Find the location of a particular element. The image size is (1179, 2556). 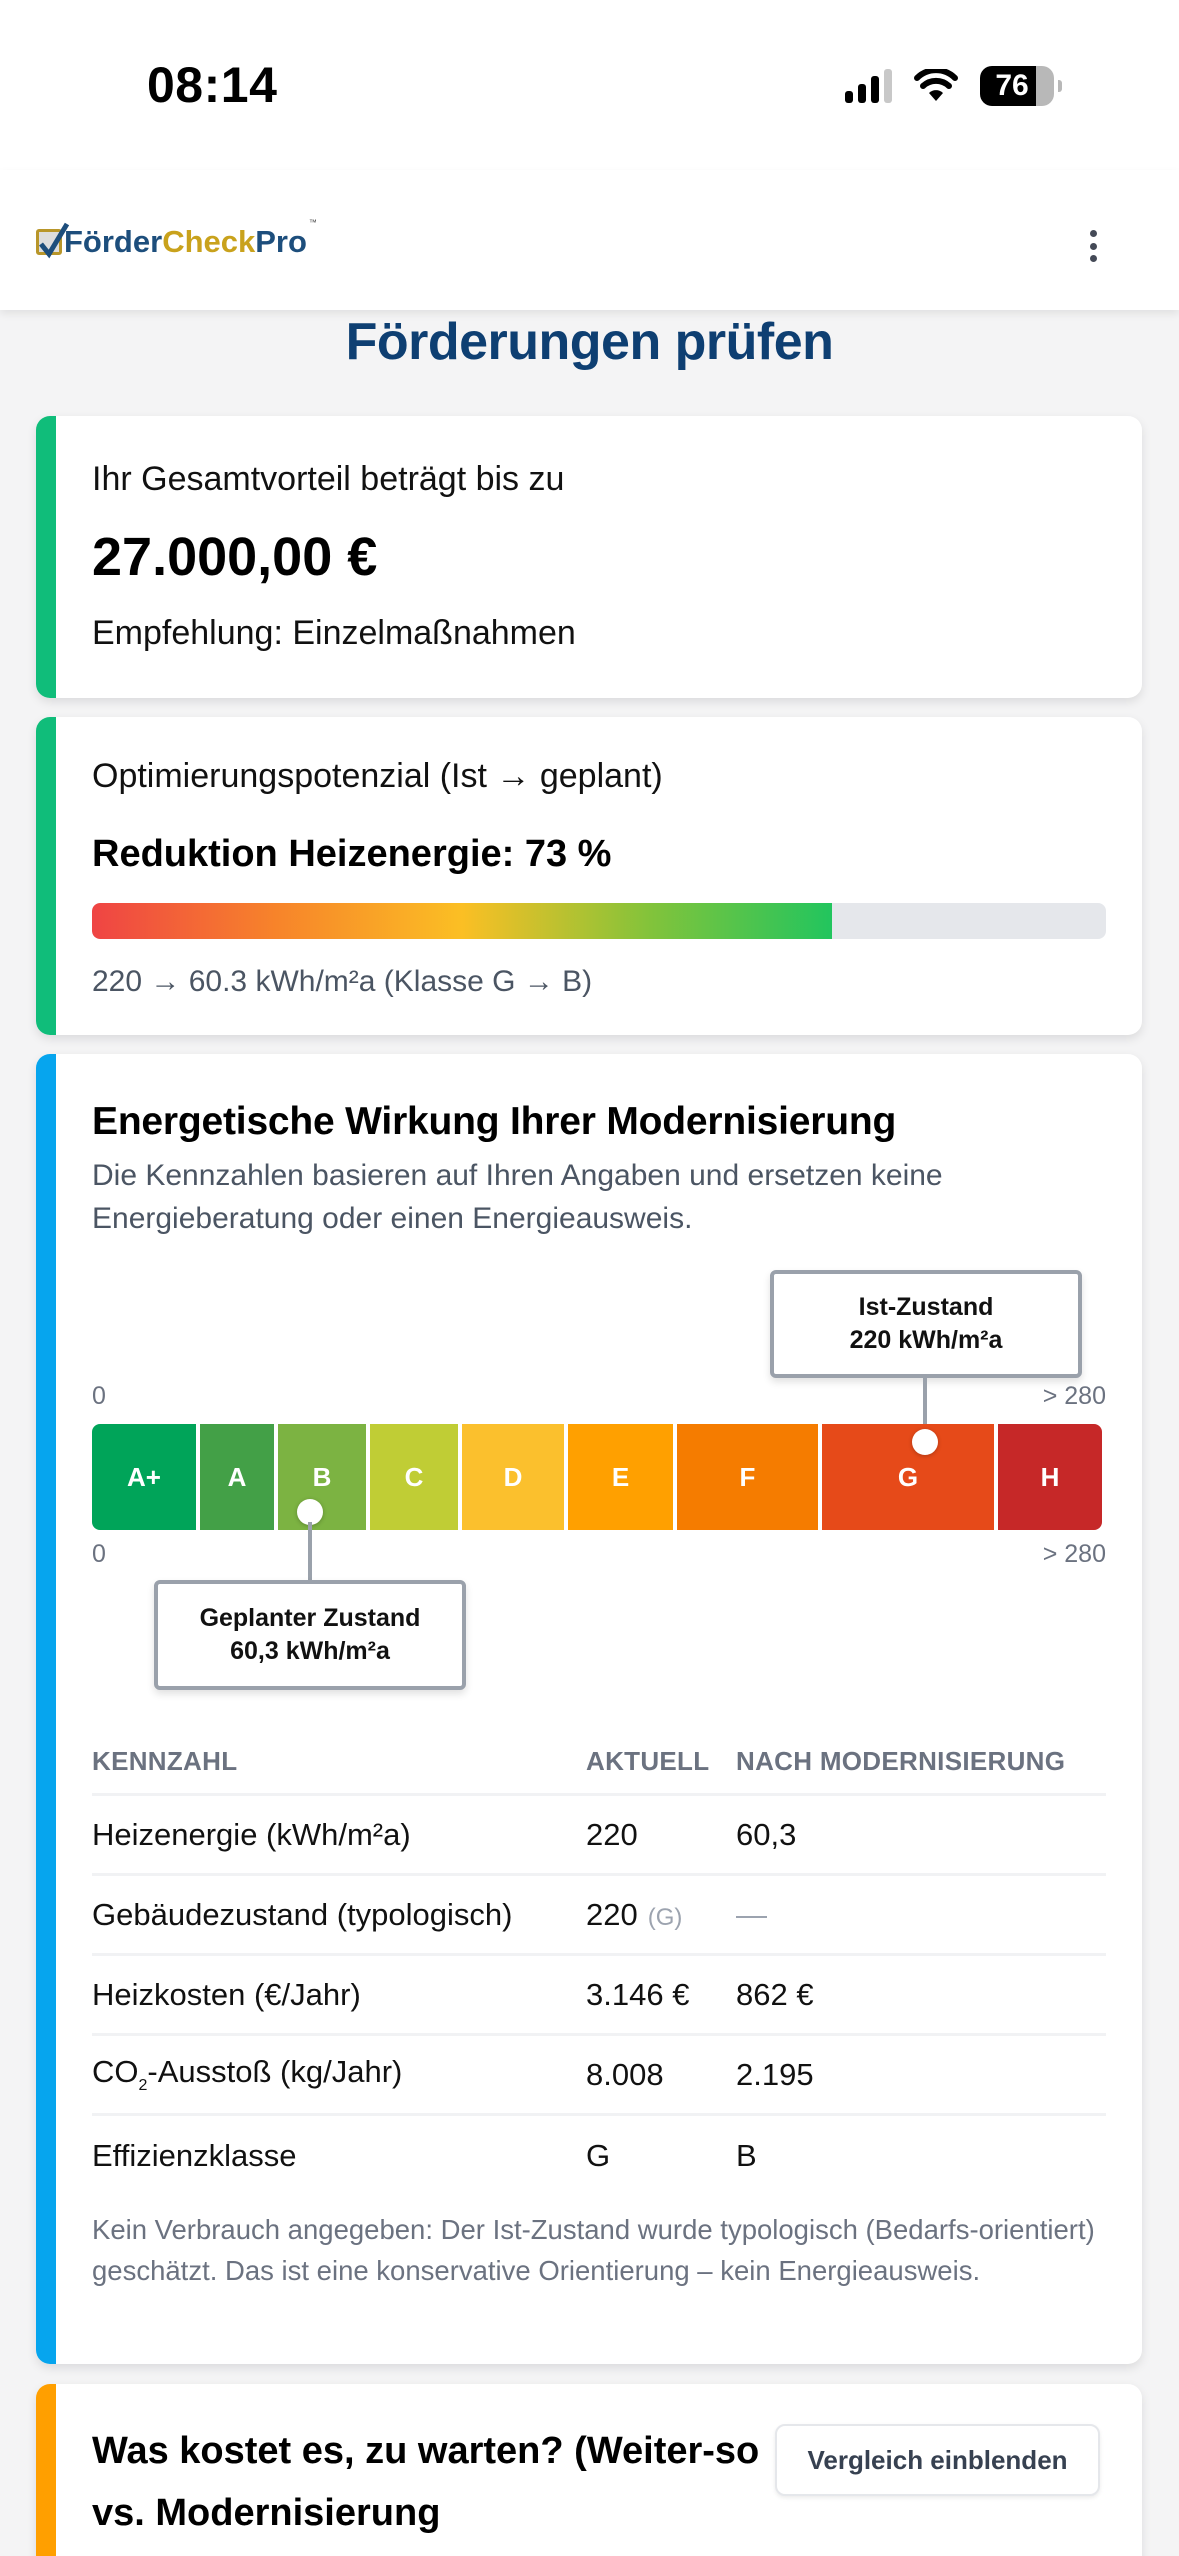

metric-cell: Effizienzklasse is located at coordinates (194, 2155).